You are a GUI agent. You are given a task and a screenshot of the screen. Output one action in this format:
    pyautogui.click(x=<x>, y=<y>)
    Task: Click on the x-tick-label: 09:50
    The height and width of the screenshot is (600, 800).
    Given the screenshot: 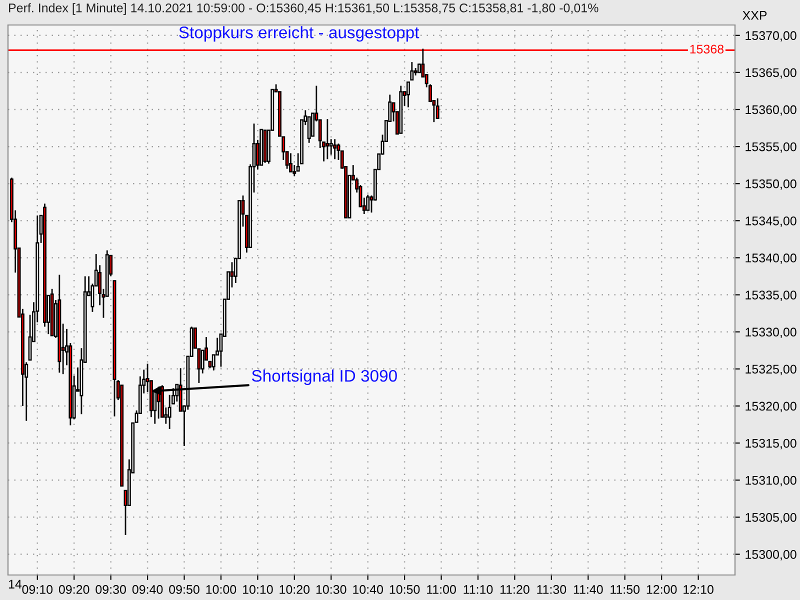 What is the action you would take?
    pyautogui.click(x=184, y=589)
    